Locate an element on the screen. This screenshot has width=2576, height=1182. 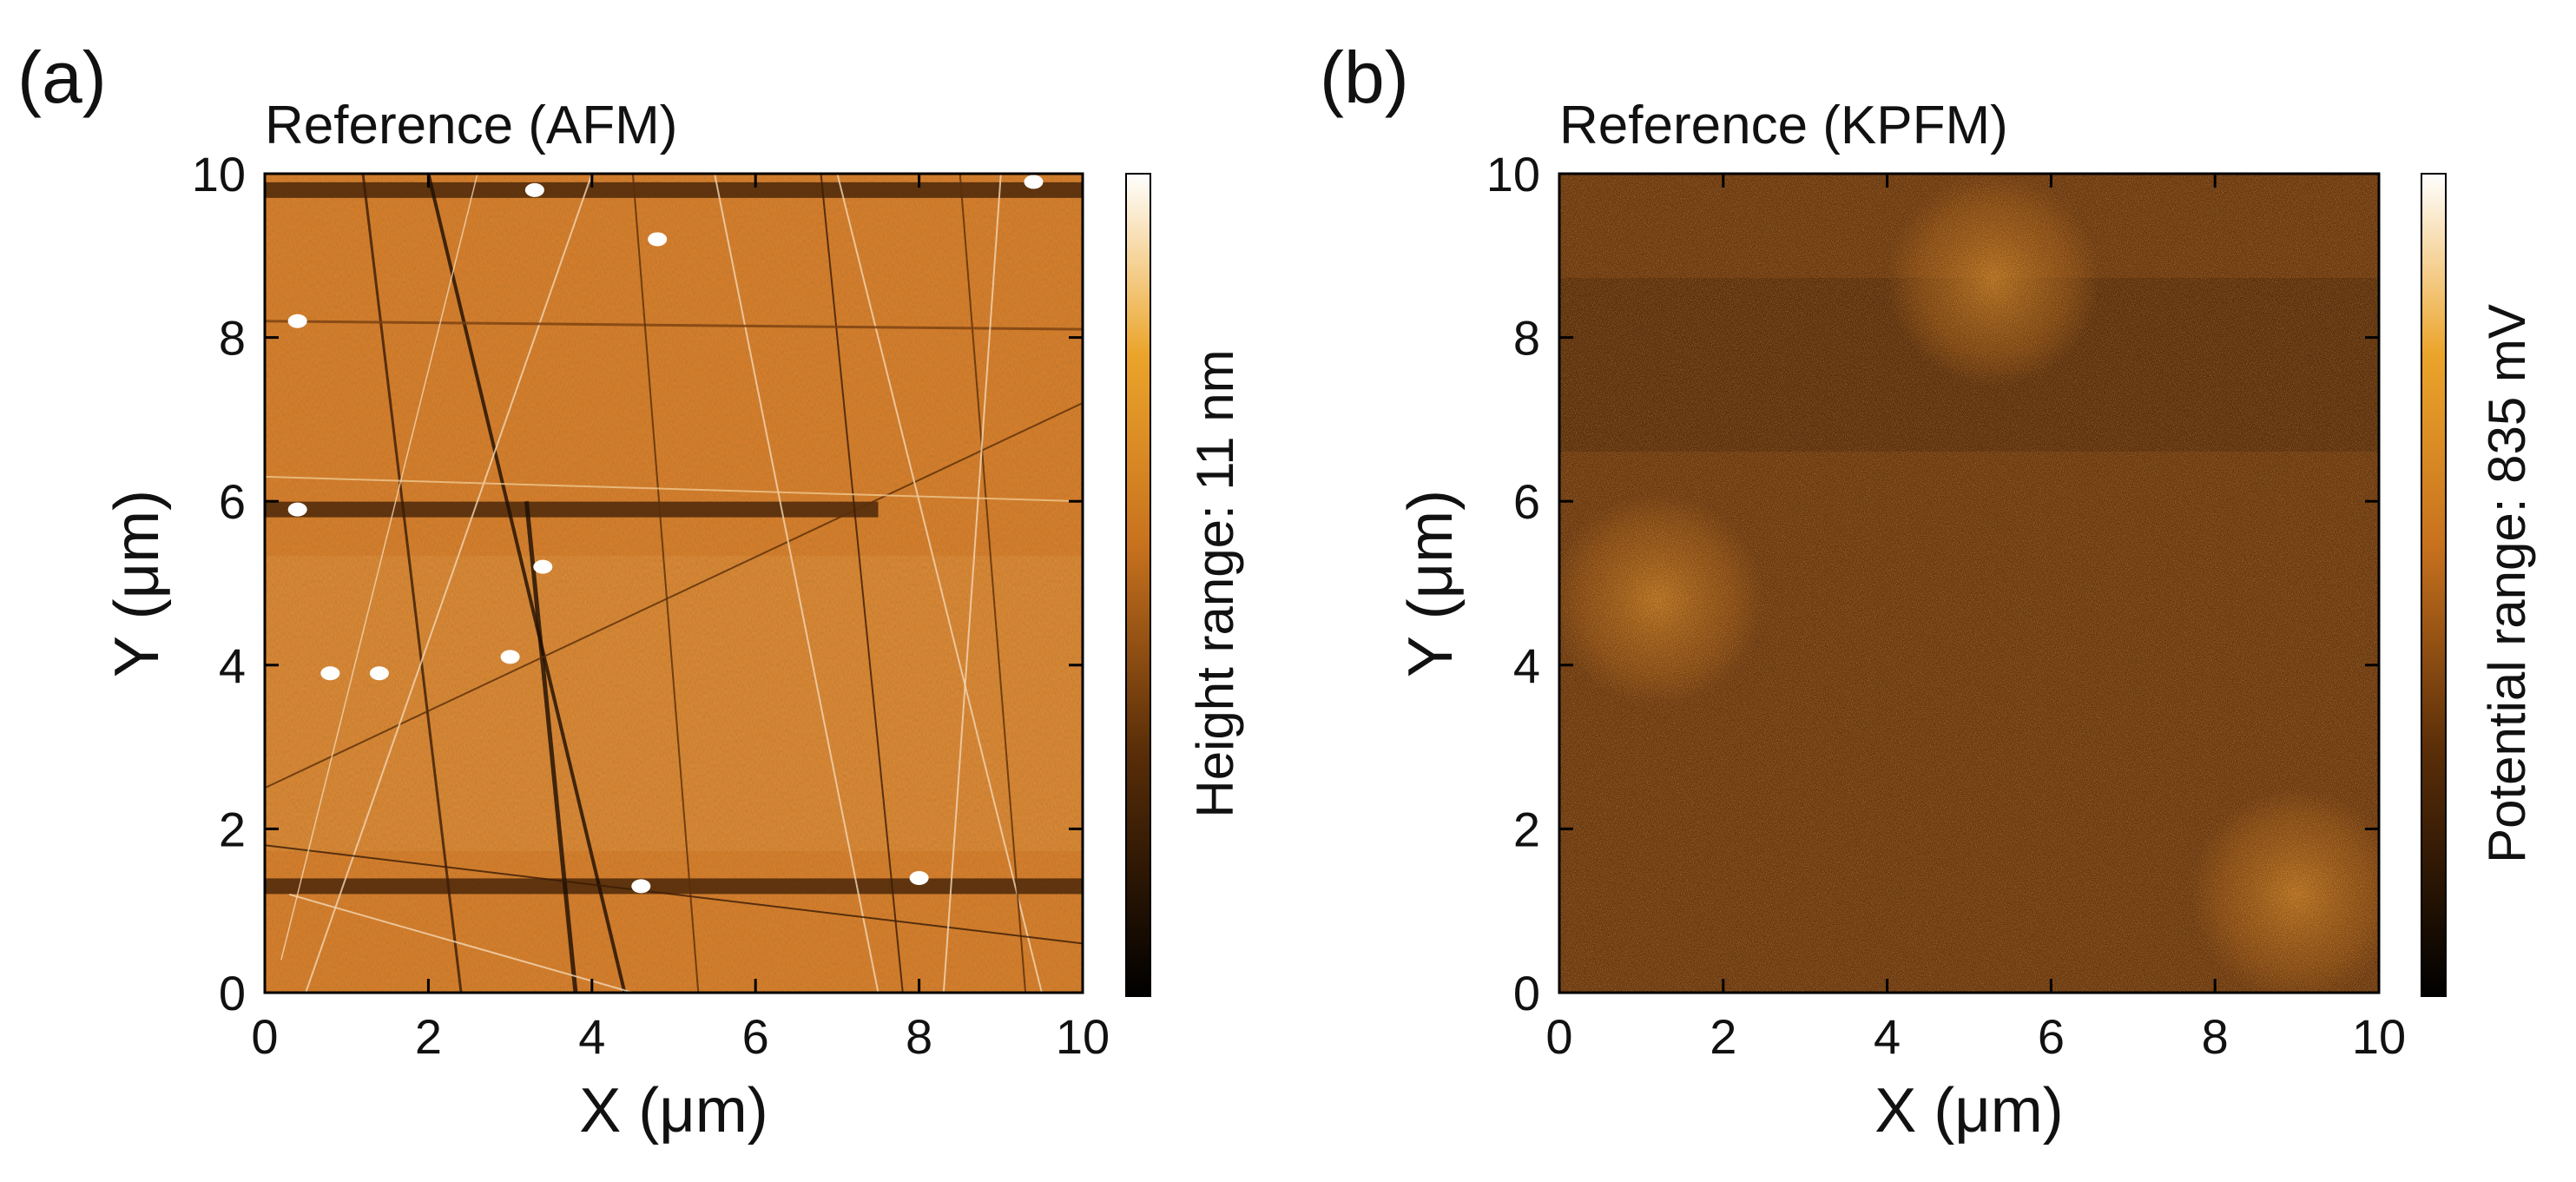
x-tick-label-a-10: 10 is located at coordinates (1083, 1036).